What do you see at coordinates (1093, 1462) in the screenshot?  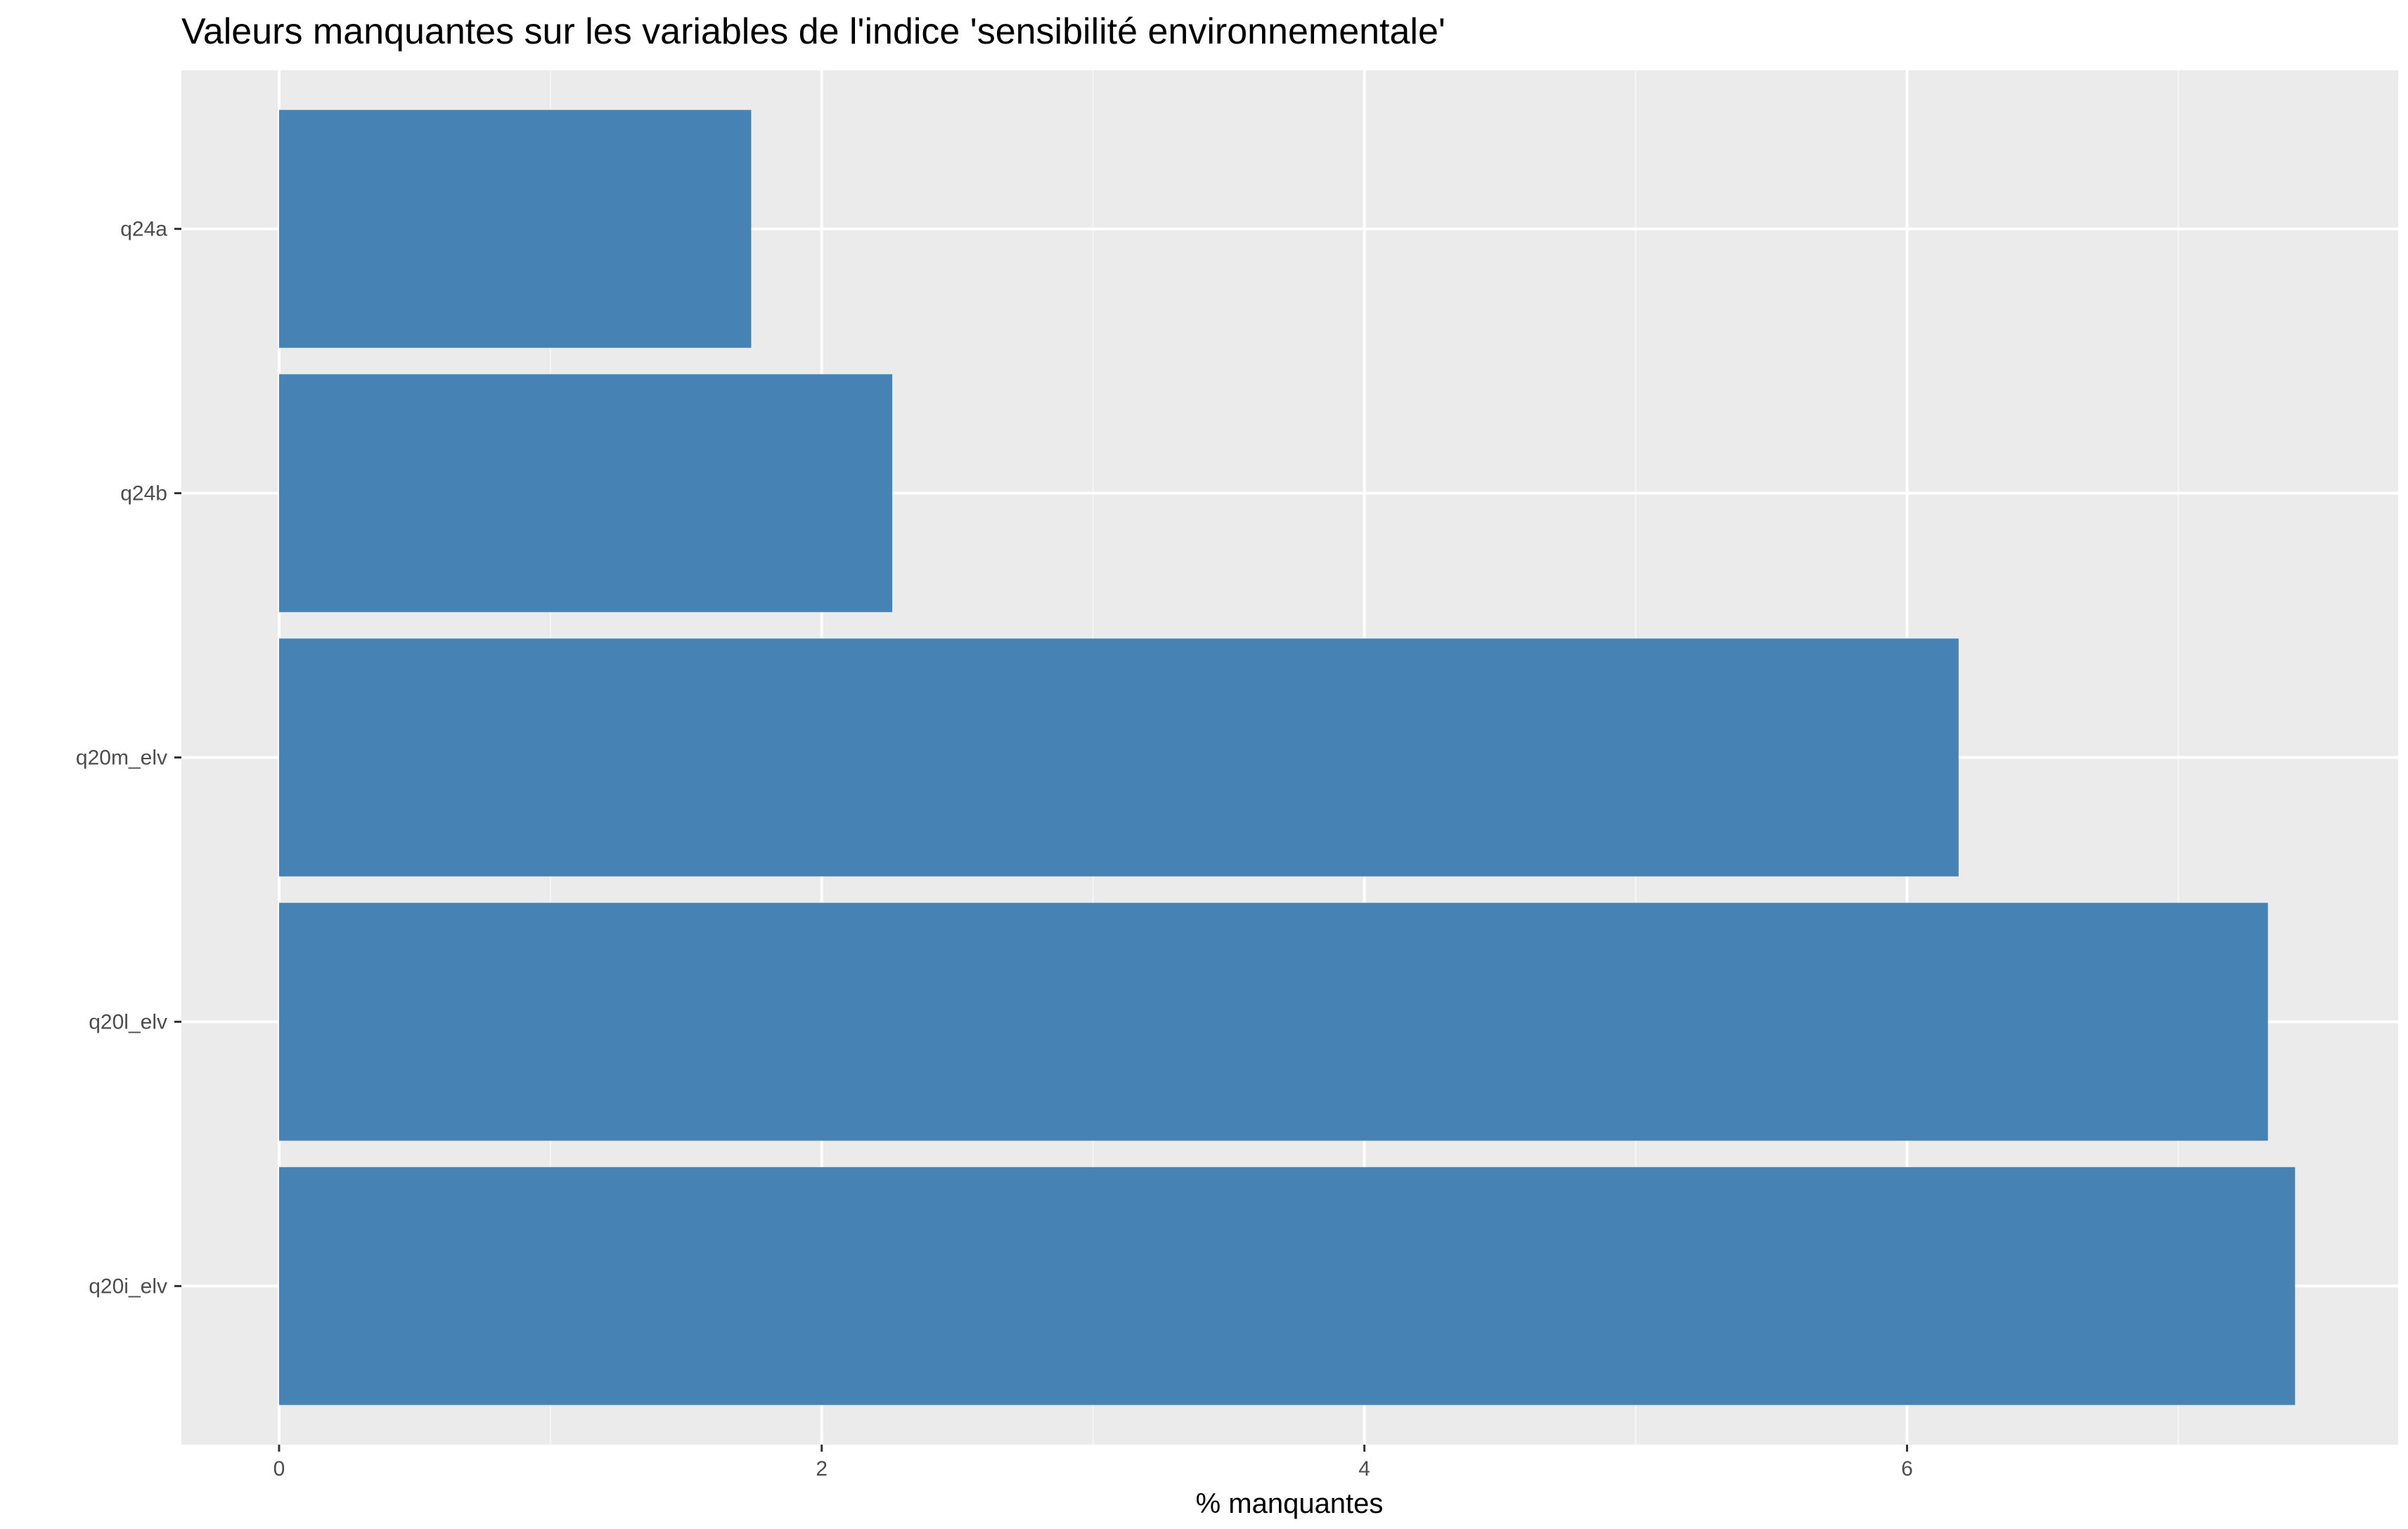 I see `x-axis: 0 2 4 6` at bounding box center [1093, 1462].